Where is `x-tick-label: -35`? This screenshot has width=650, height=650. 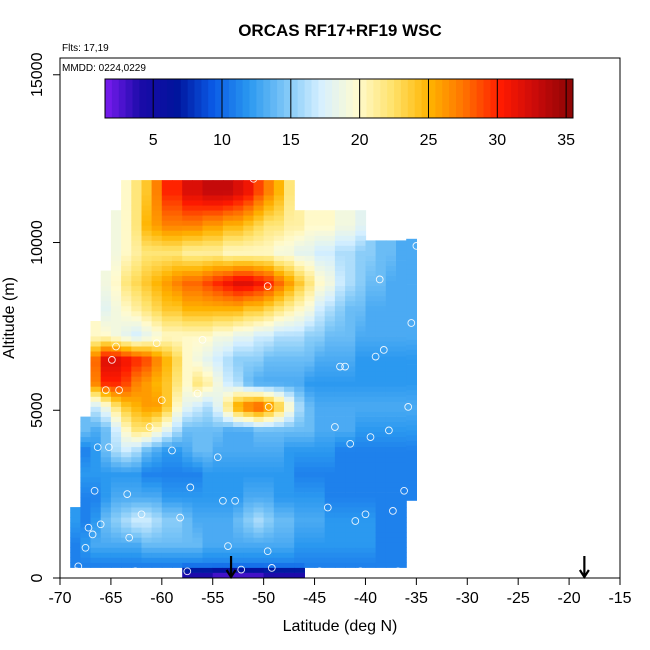
x-tick-label: -35 is located at coordinates (416, 598).